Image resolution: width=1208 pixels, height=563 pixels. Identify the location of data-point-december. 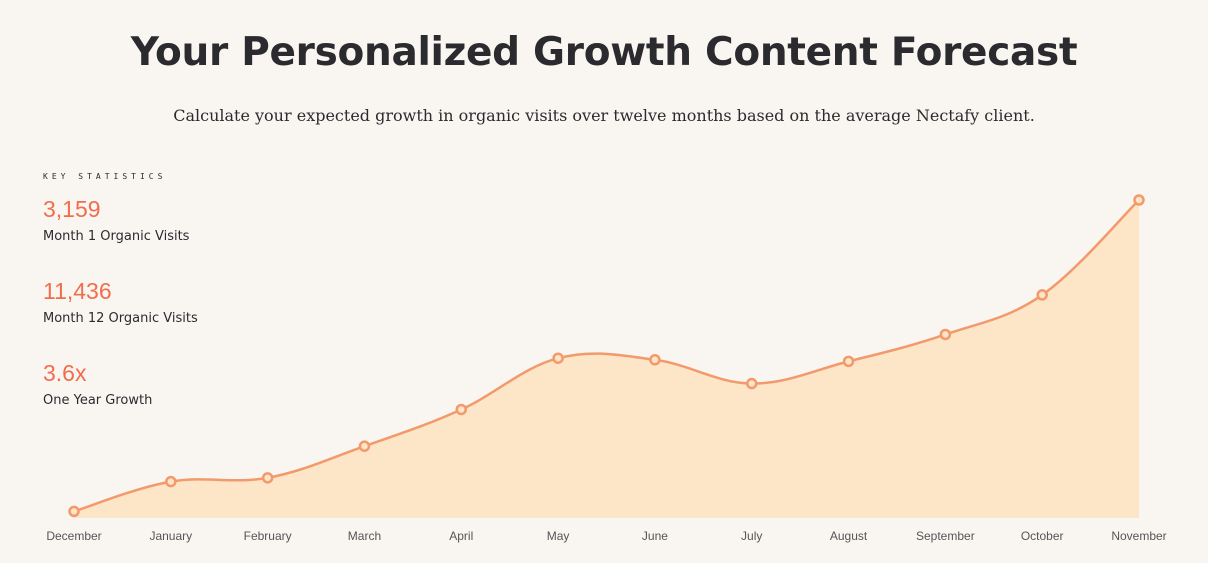
(74, 511).